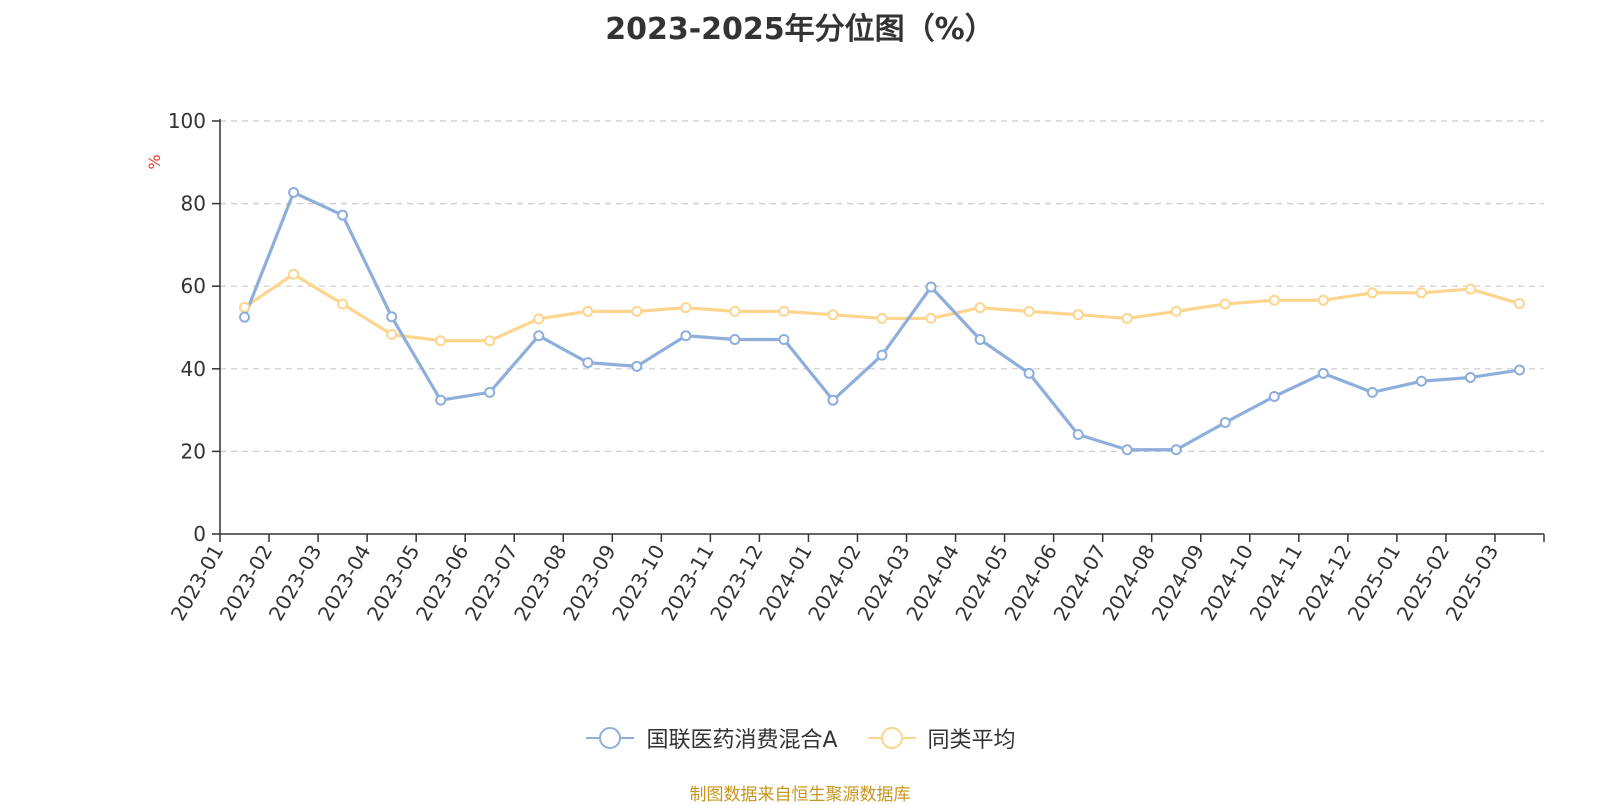 The height and width of the screenshot is (805, 1600). Describe the element at coordinates (193, 451) in the screenshot. I see `y-tick-label: 20` at that location.